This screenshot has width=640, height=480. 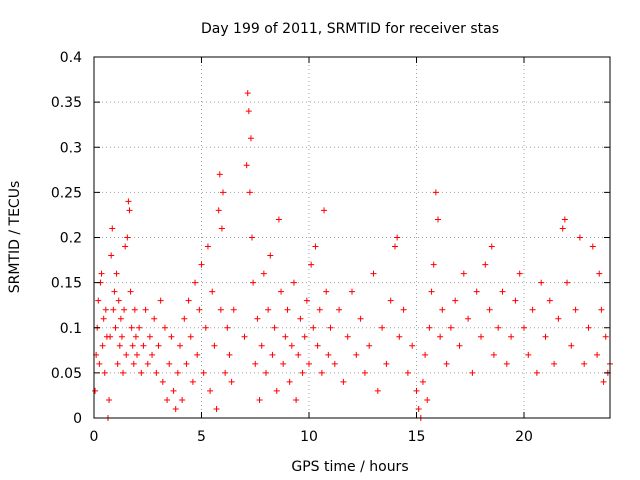 I want to click on y-tick-label: 0.1, so click(x=71, y=329).